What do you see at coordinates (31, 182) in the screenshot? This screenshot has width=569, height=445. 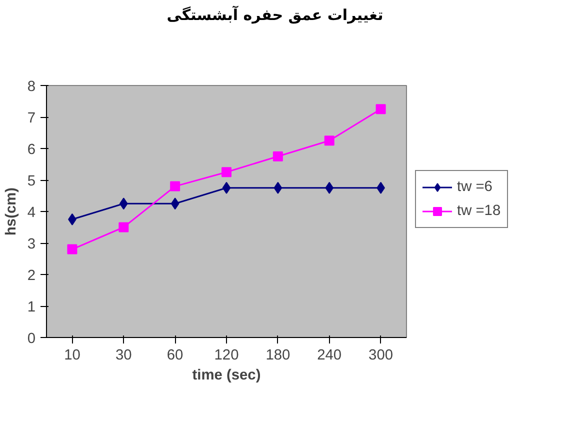 I see `y-tick-label: 5` at bounding box center [31, 182].